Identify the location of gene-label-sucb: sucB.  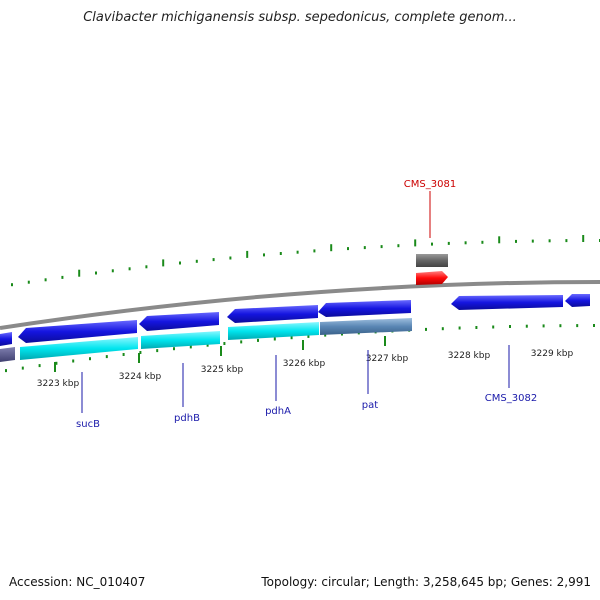
(88, 424).